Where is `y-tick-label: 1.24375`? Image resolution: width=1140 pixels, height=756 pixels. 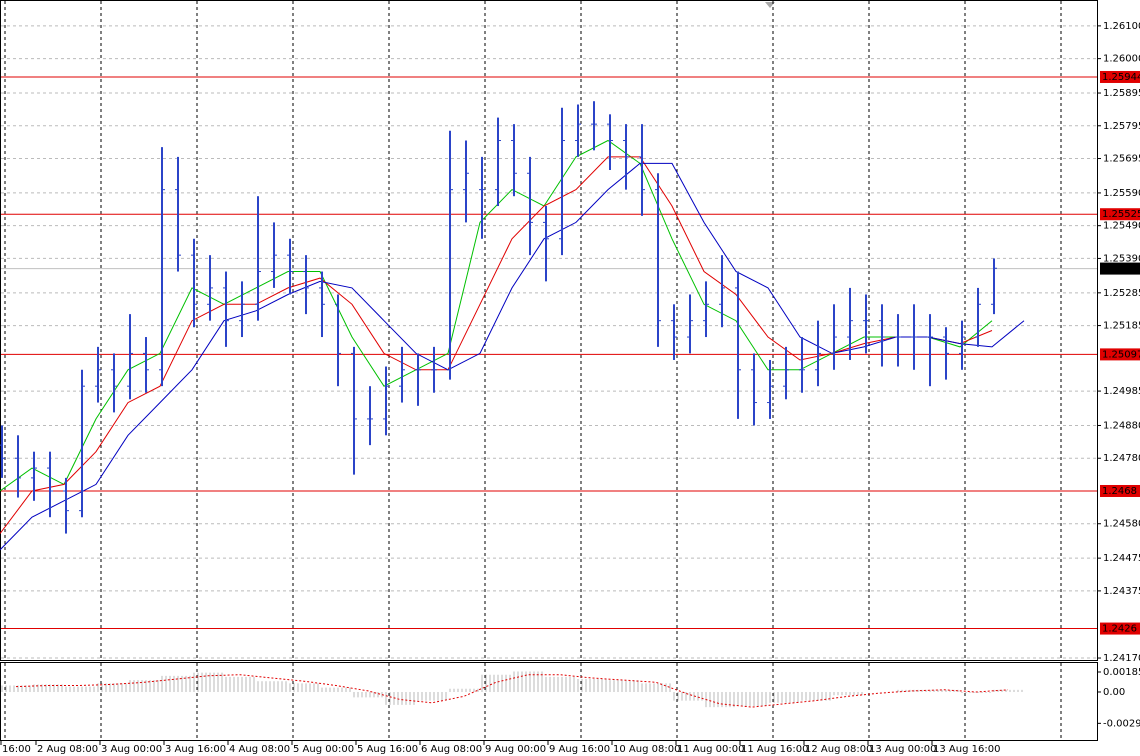
y-tick-label: 1.24375 is located at coordinates (1121, 591).